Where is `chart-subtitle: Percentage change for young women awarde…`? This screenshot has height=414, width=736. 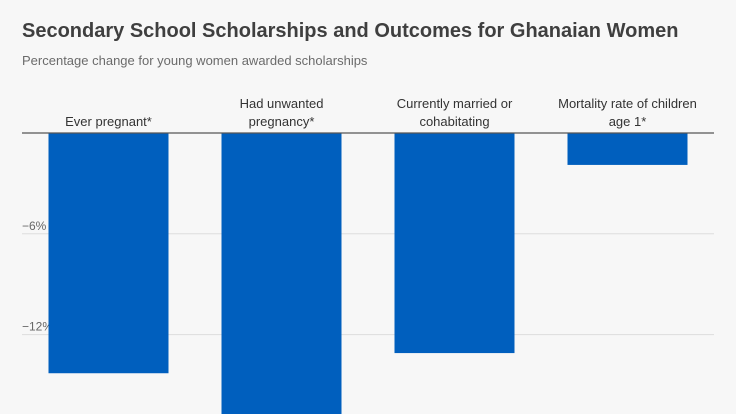 chart-subtitle: Percentage change for young women awarde… is located at coordinates (195, 60).